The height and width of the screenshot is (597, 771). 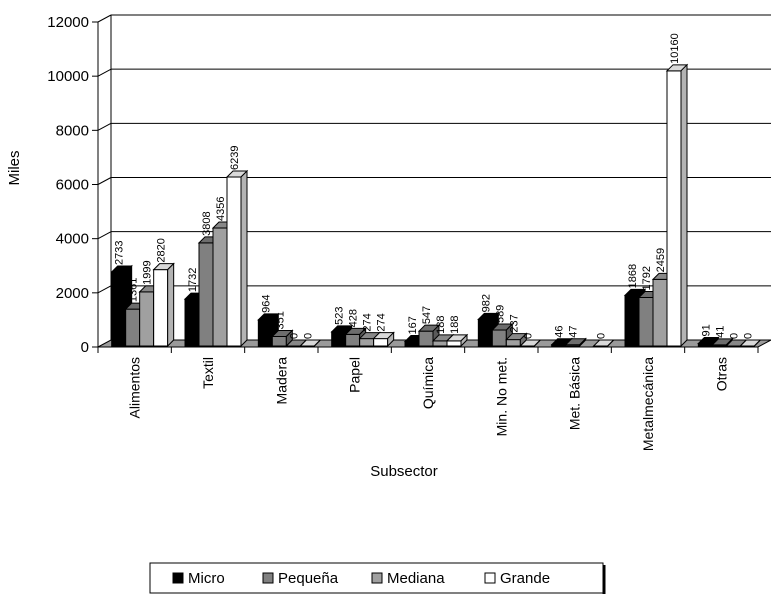 What do you see at coordinates (574, 331) in the screenshot?
I see `data-label: 47` at bounding box center [574, 331].